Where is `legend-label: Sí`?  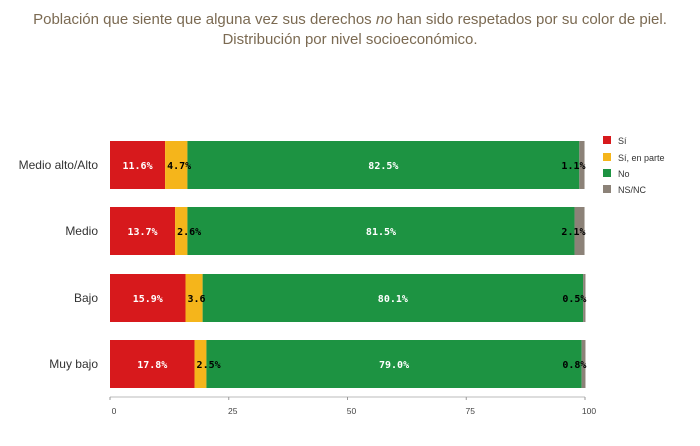 legend-label: Sí is located at coordinates (622, 141).